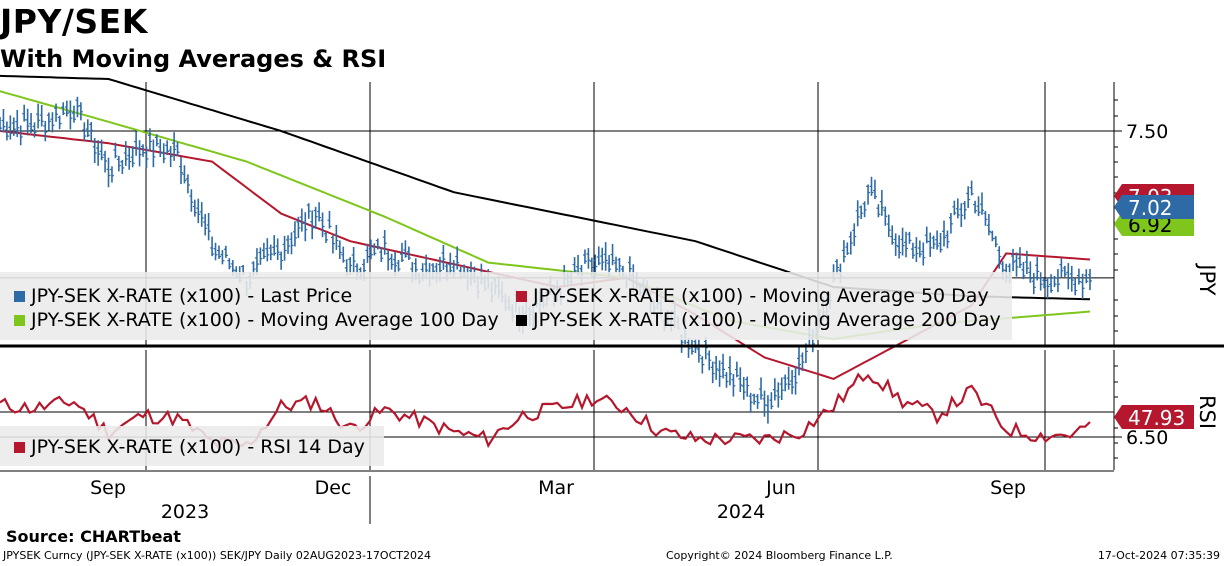 The width and height of the screenshot is (1224, 566). I want to click on rsi-legend, so click(192, 446).